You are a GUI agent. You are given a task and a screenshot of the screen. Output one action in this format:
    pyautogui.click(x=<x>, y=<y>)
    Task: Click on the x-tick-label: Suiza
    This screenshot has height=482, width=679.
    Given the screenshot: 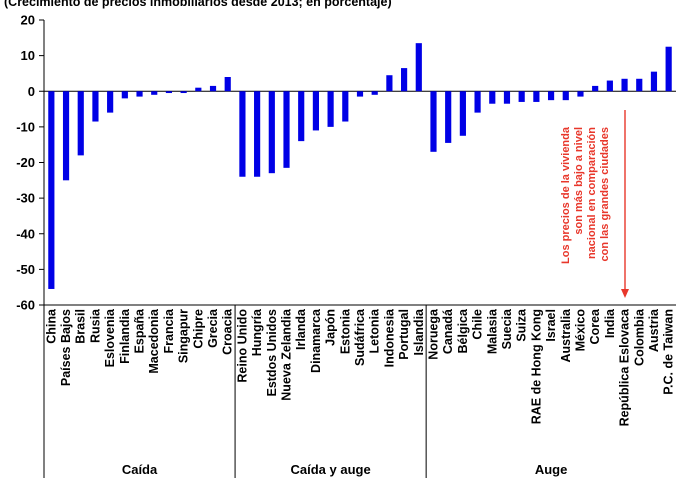 What is the action you would take?
    pyautogui.click(x=522, y=325)
    